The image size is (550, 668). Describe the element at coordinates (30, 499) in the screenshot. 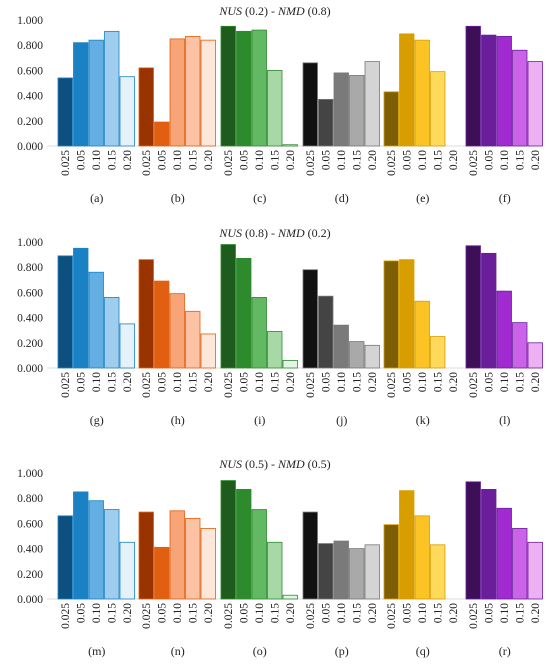

I see `y-tick-label: 0.800` at that location.